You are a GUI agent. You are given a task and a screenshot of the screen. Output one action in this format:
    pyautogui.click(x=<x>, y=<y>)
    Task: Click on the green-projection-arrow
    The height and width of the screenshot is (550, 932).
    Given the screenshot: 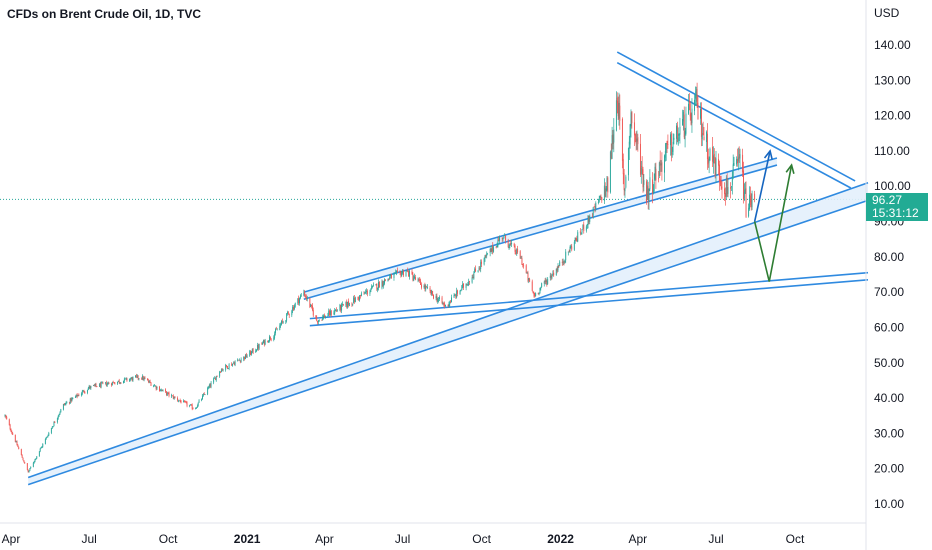 What is the action you would take?
    pyautogui.click(x=773, y=223)
    